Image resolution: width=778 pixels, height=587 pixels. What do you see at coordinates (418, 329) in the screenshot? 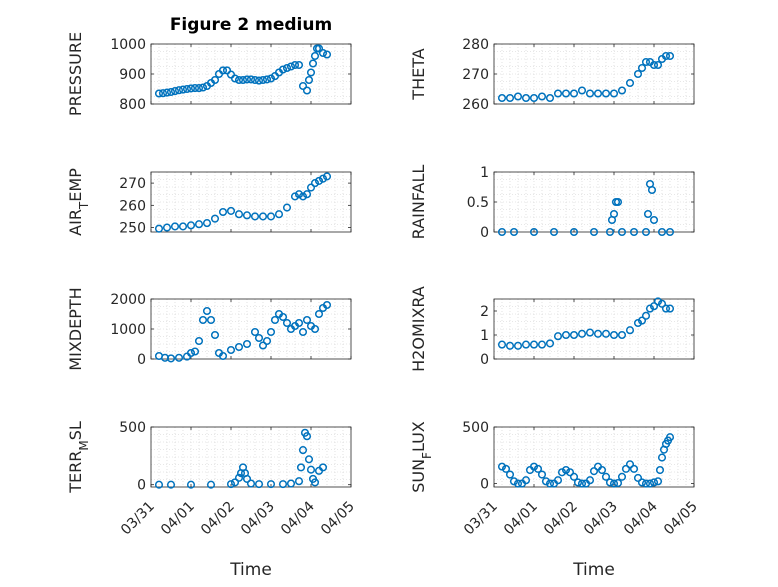
I see `y-axis-label: H2OMIXRA` at bounding box center [418, 329].